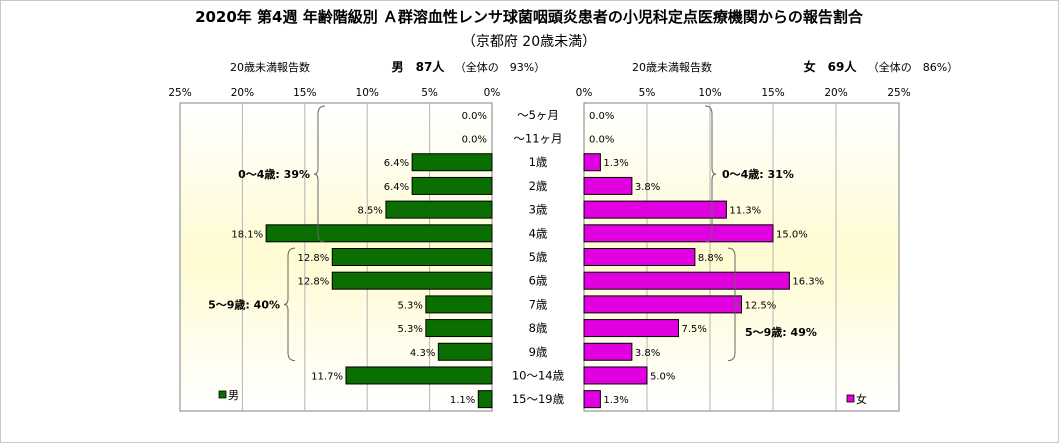 The height and width of the screenshot is (443, 1059). What do you see at coordinates (538, 375) in the screenshot?
I see `category-label: 10～14歳` at bounding box center [538, 375].